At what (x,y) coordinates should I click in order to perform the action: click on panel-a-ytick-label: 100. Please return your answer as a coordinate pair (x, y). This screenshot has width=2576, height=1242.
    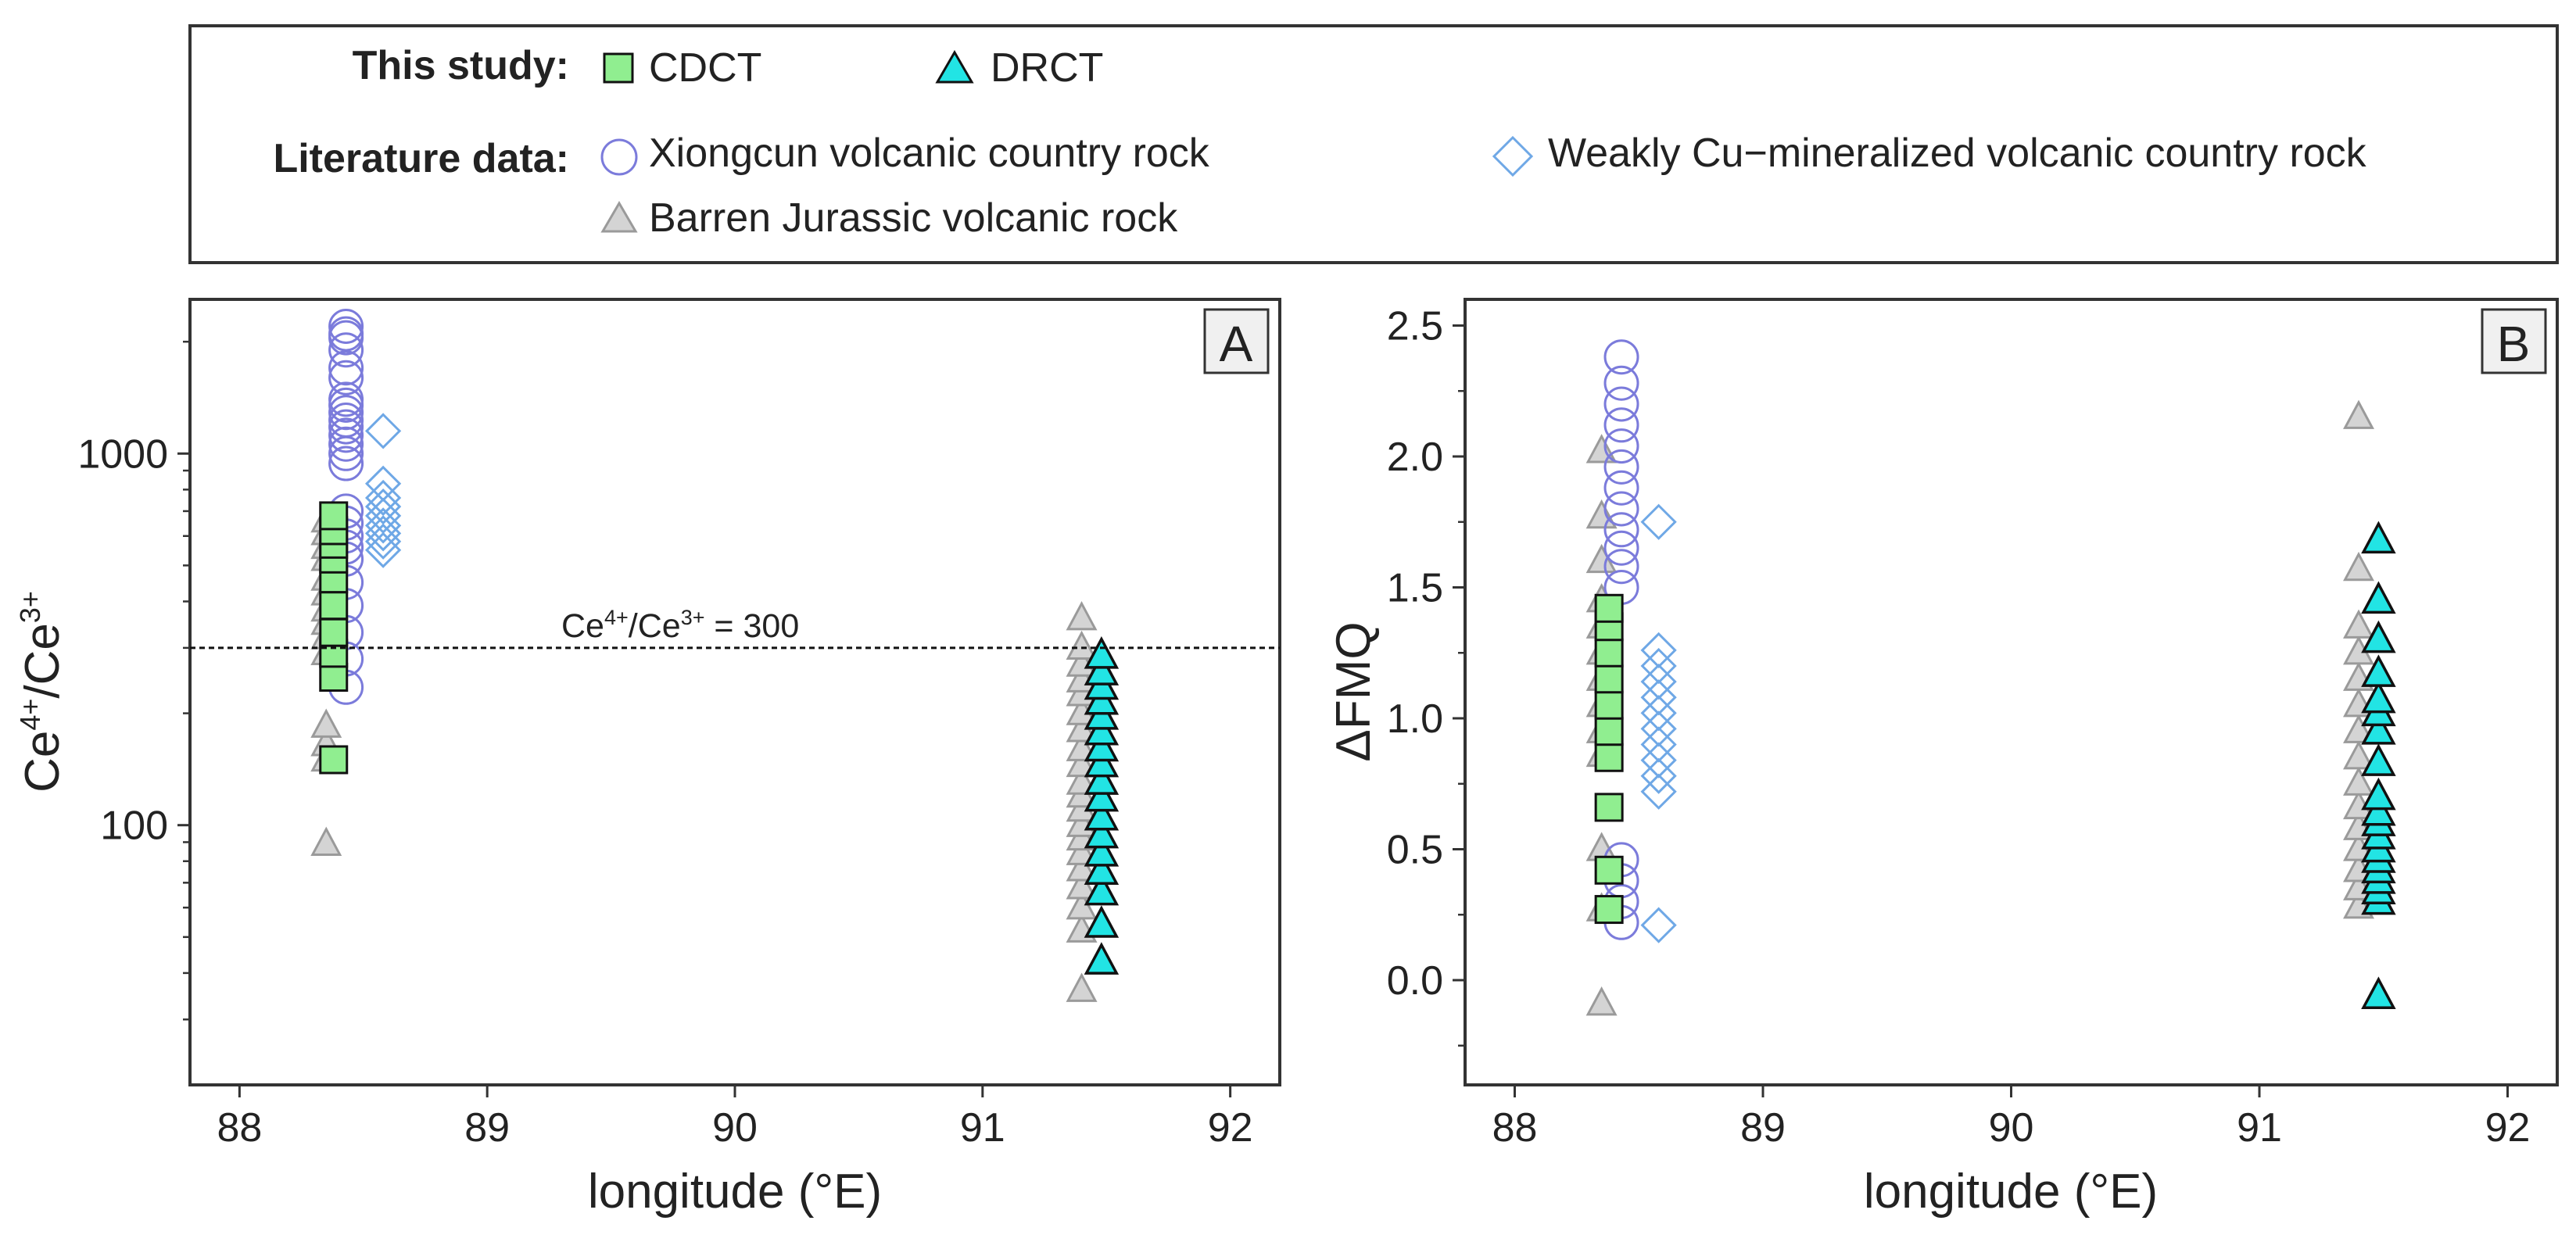
    Looking at the image, I should click on (134, 826).